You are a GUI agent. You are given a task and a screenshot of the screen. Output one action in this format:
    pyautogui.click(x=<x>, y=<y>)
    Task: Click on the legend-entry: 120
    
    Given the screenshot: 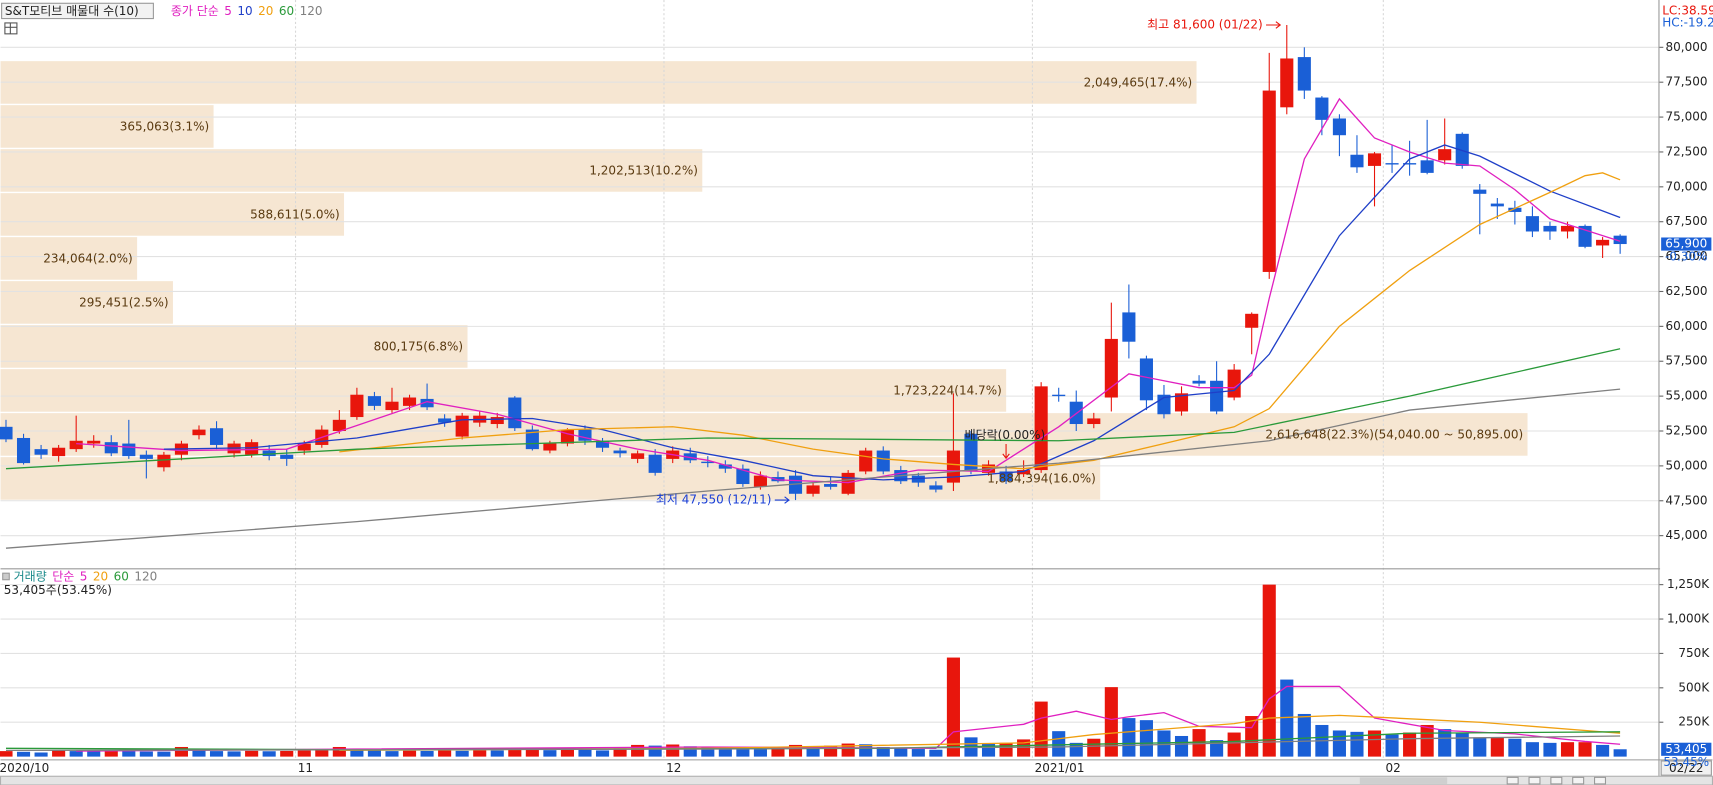 What is the action you would take?
    pyautogui.click(x=145, y=577)
    